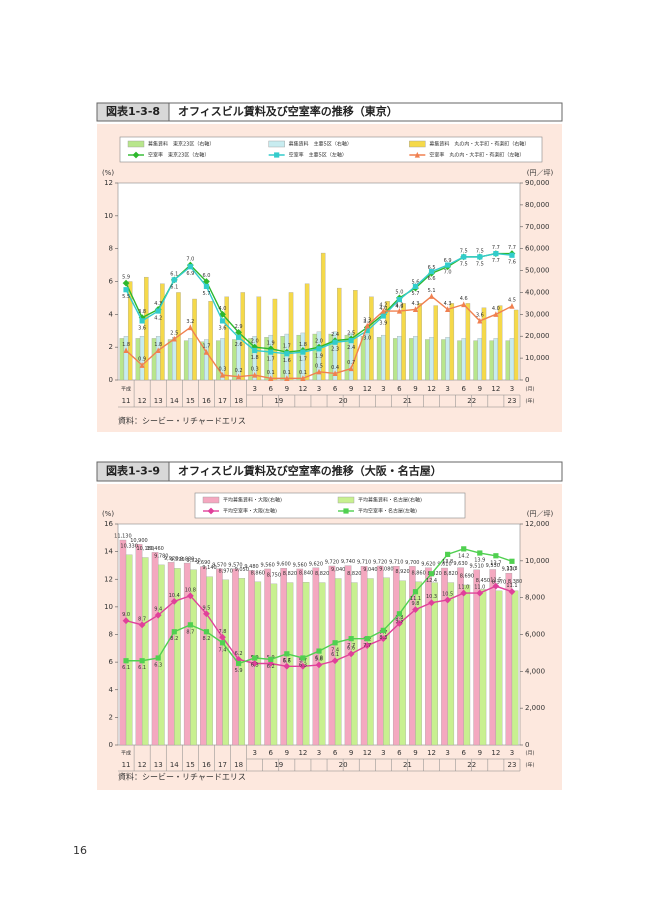 The height and width of the screenshot is (916, 669). Describe the element at coordinates (129, 546) in the screenshot. I see `data-label: 10,330` at that location.